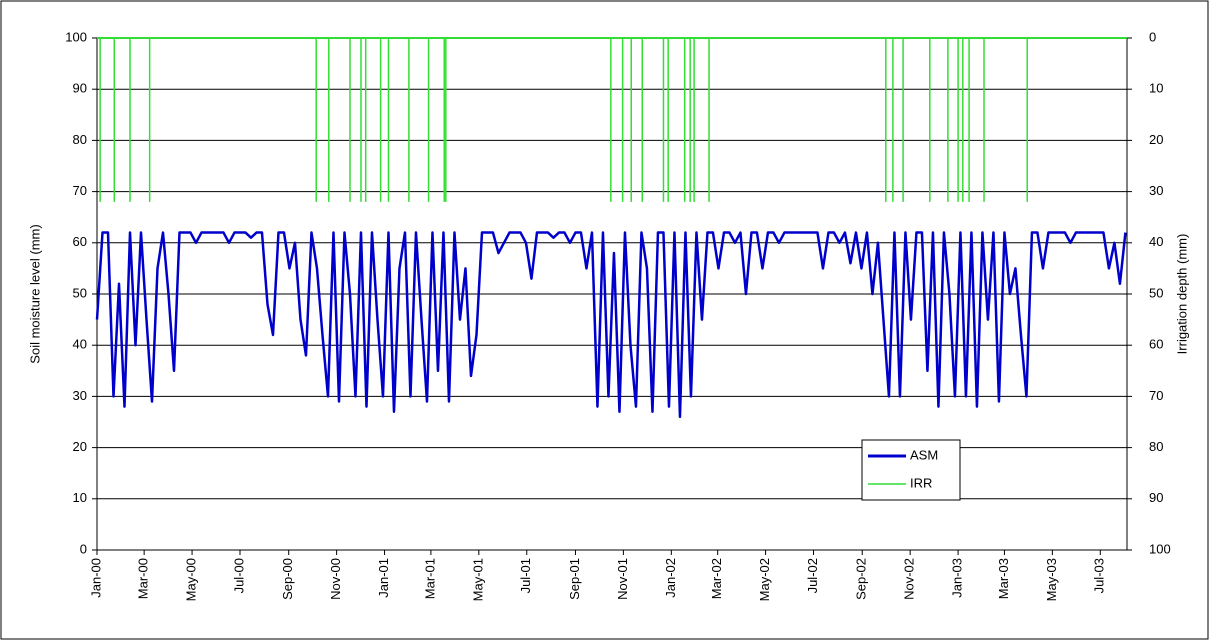  I want to click on y2-tick-label: 80, so click(1156, 446).